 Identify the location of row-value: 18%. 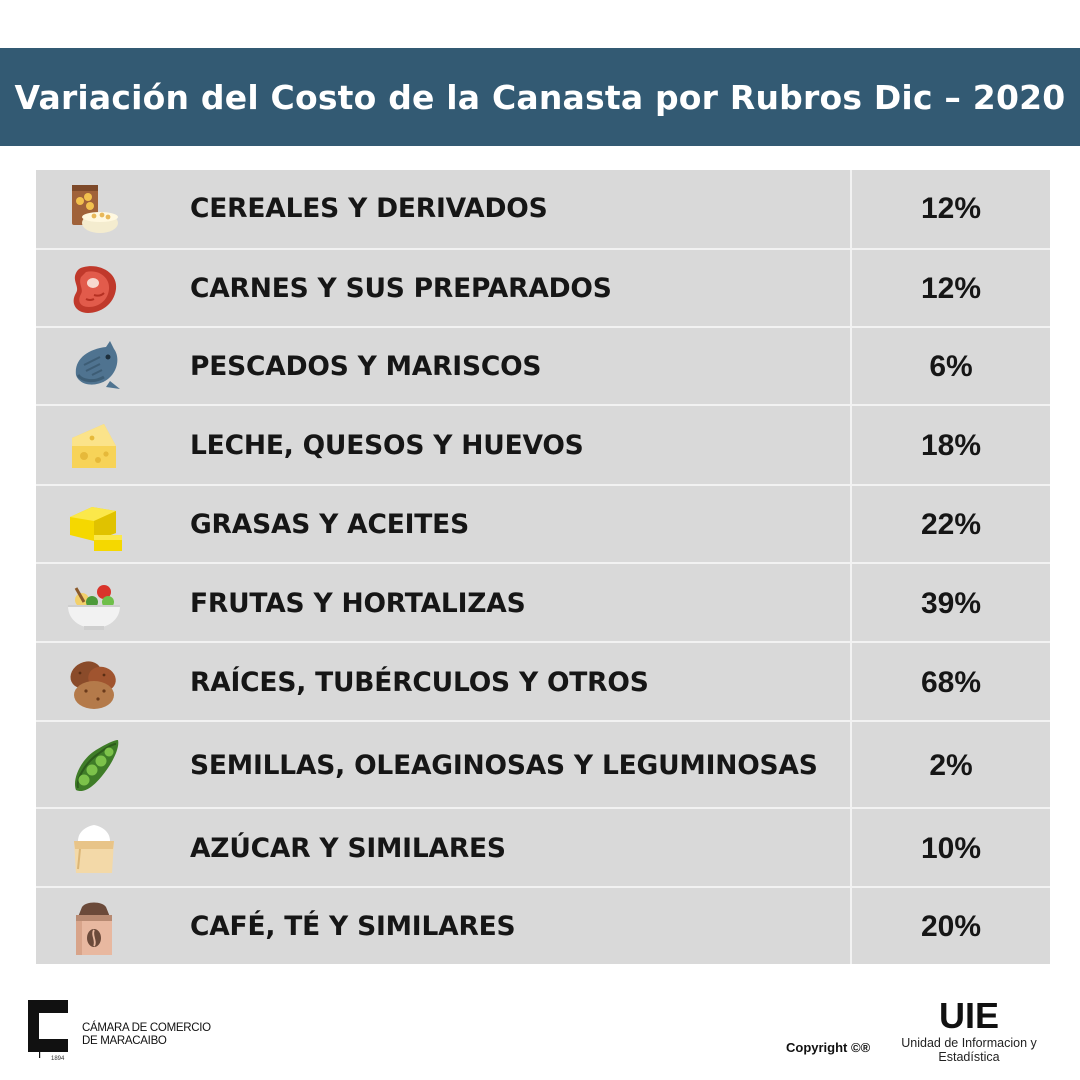
(951, 445).